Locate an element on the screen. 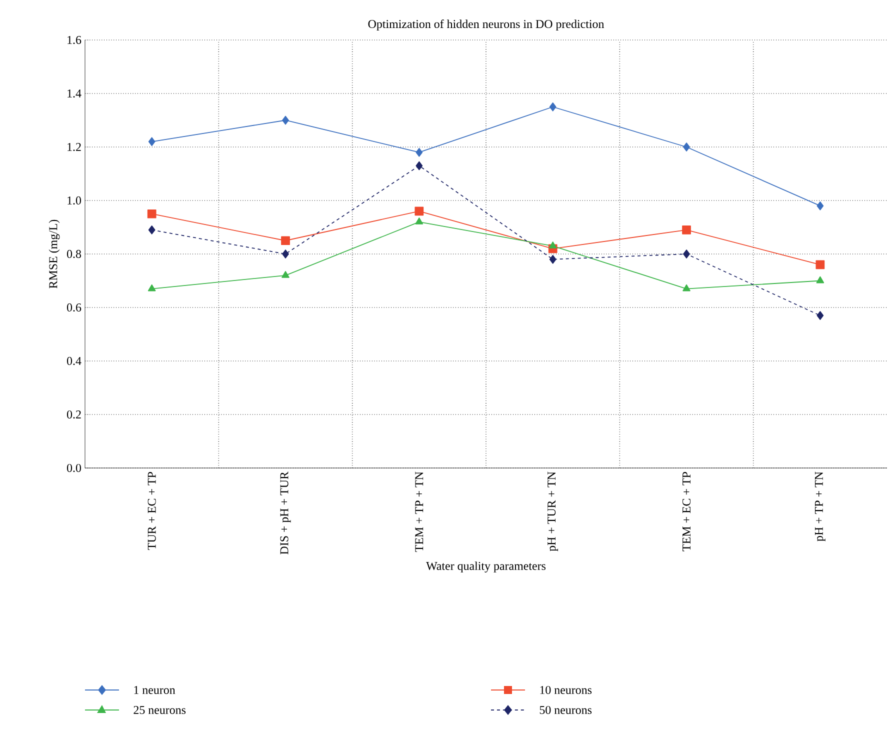 This screenshot has width=889, height=737. y-tick-label: 0.8 is located at coordinates (74, 254).